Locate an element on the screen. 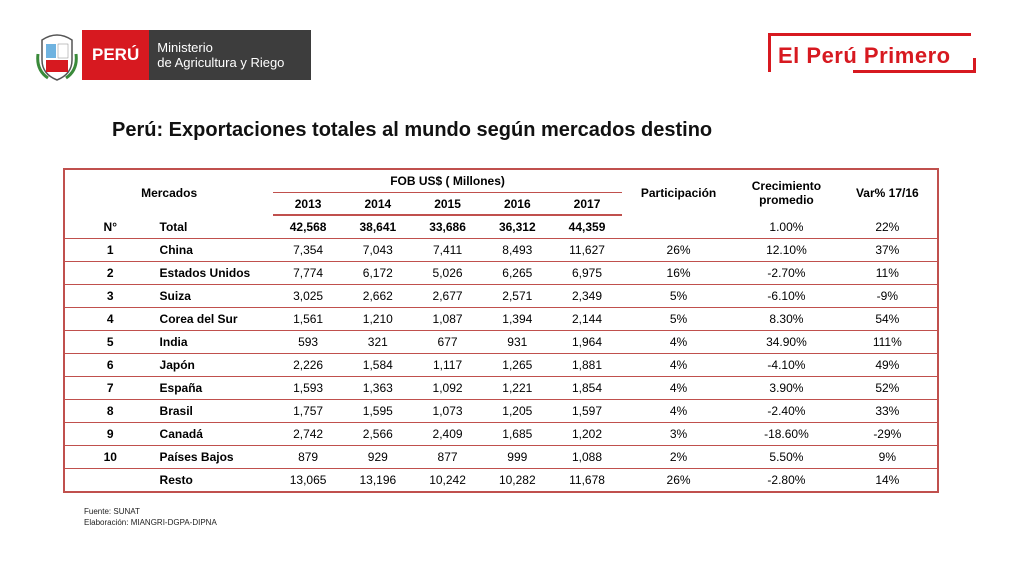 The width and height of the screenshot is (1024, 576). var-value: 9% is located at coordinates (887, 457).